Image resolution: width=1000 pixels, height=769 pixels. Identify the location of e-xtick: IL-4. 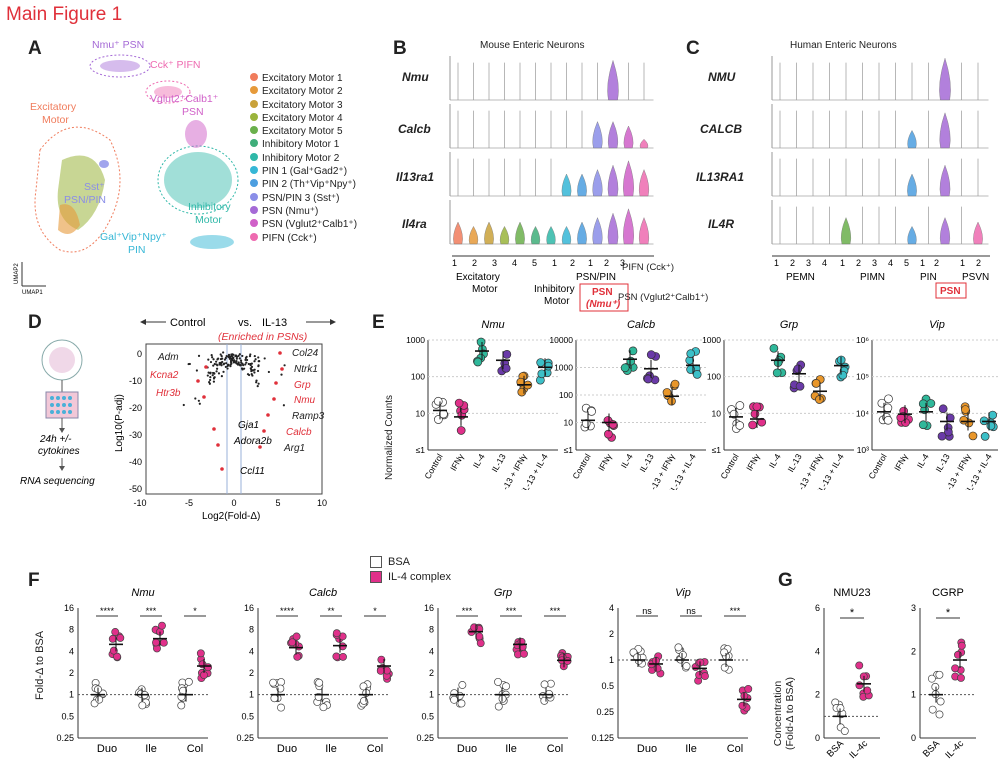
(479, 461).